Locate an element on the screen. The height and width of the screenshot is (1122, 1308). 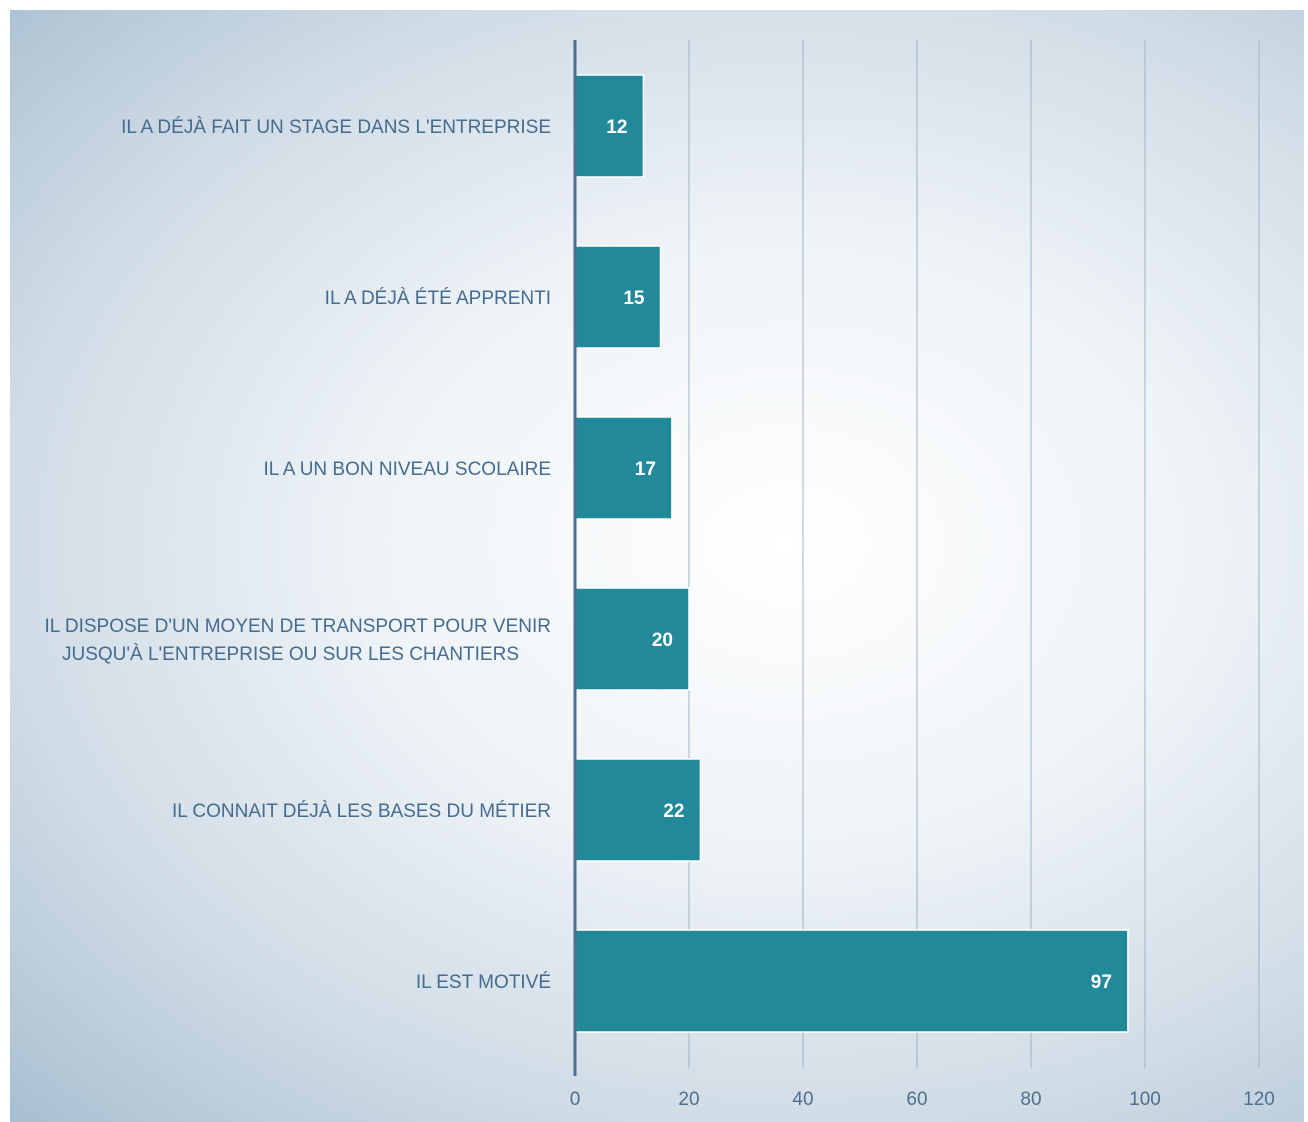
data-label-4: 20 is located at coordinates (662, 640).